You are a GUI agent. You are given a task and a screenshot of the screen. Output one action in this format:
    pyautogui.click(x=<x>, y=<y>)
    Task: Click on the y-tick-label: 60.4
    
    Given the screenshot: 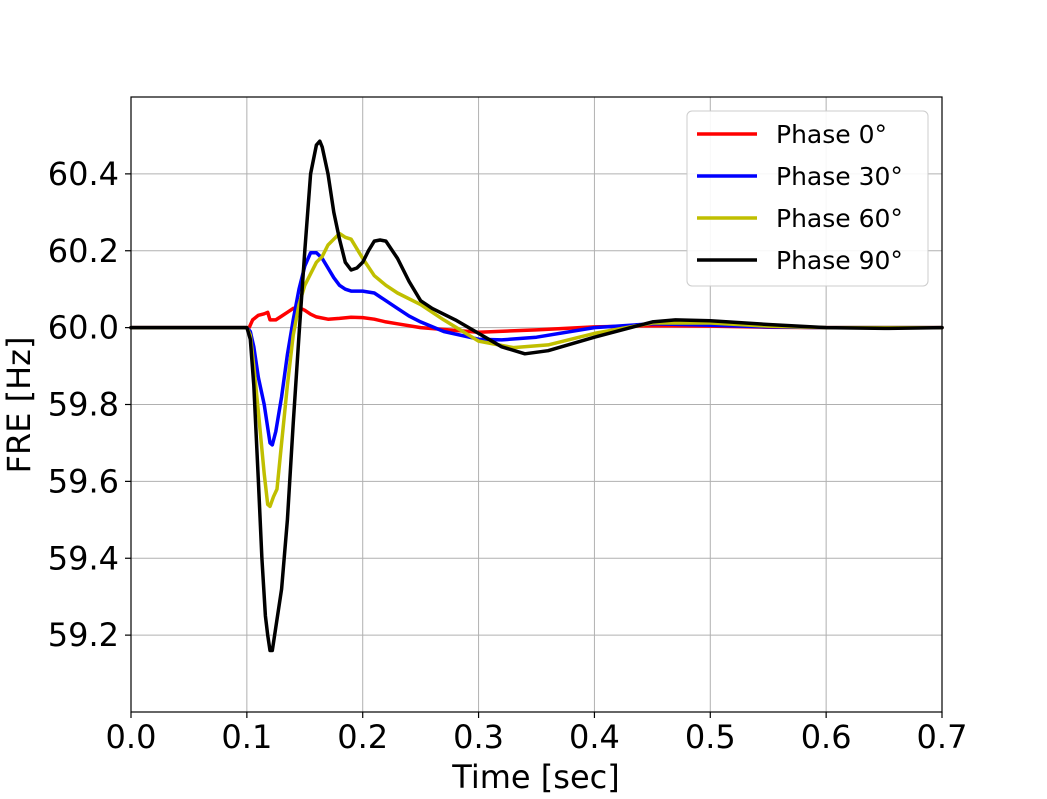 What is the action you would take?
    pyautogui.click(x=83, y=174)
    